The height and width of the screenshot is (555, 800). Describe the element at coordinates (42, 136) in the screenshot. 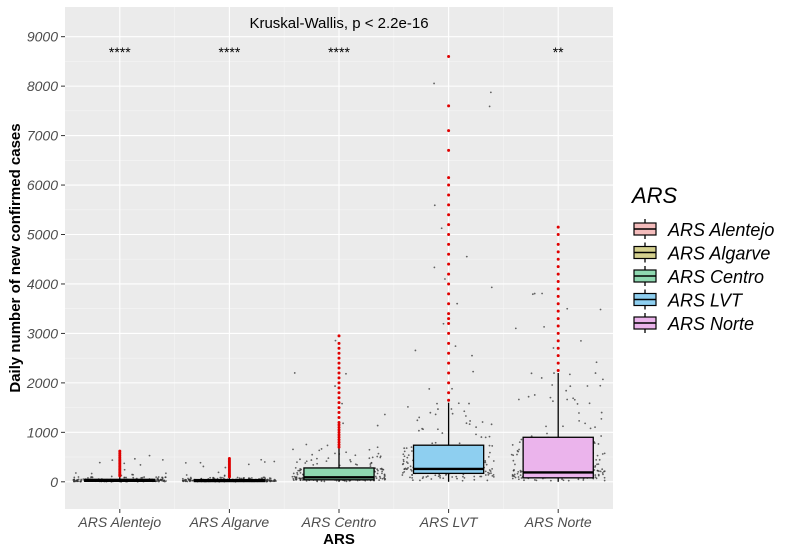

I see `y-tick-label: 7000` at that location.